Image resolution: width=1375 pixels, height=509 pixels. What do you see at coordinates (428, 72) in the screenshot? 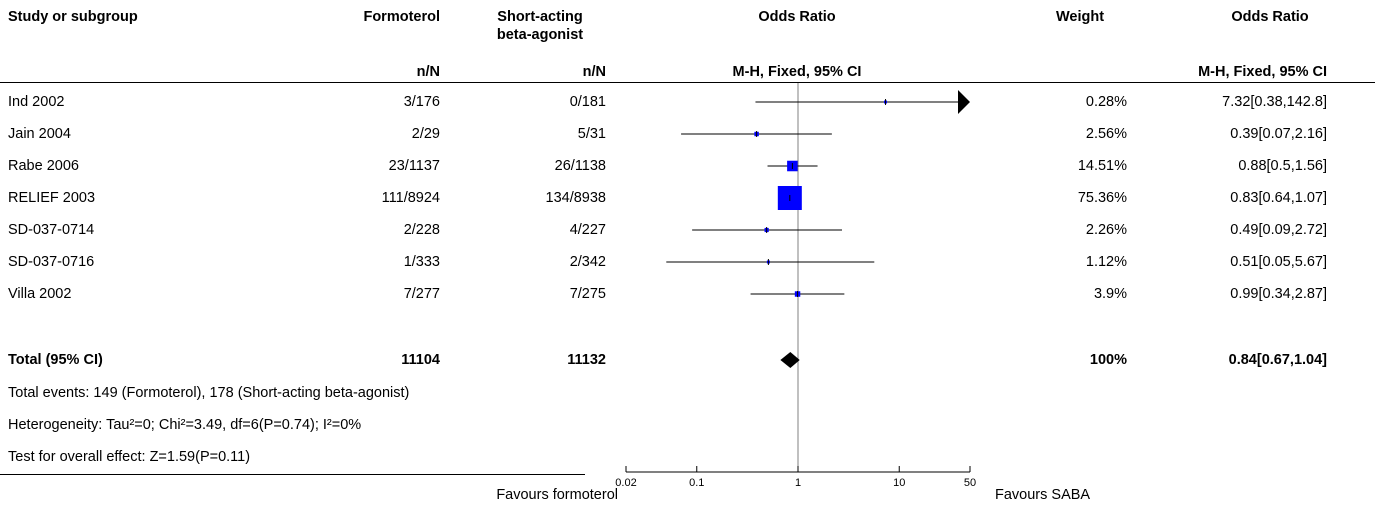
I see `subheader-group1: n/N` at bounding box center [428, 72].